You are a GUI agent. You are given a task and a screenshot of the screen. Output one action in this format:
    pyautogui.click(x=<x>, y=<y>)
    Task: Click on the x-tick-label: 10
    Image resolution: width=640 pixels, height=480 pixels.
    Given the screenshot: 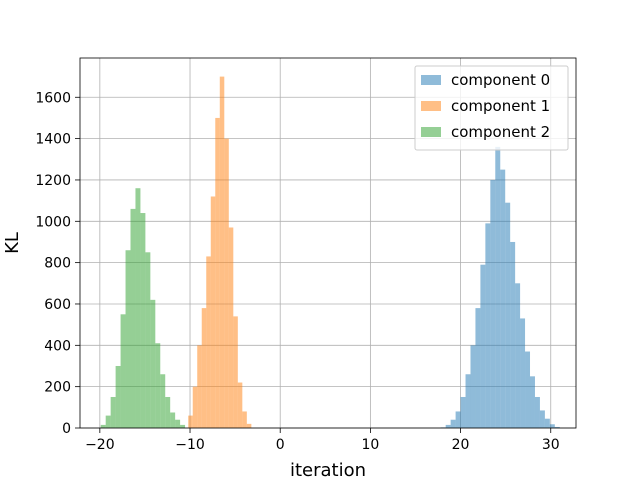 What is the action you would take?
    pyautogui.click(x=370, y=445)
    